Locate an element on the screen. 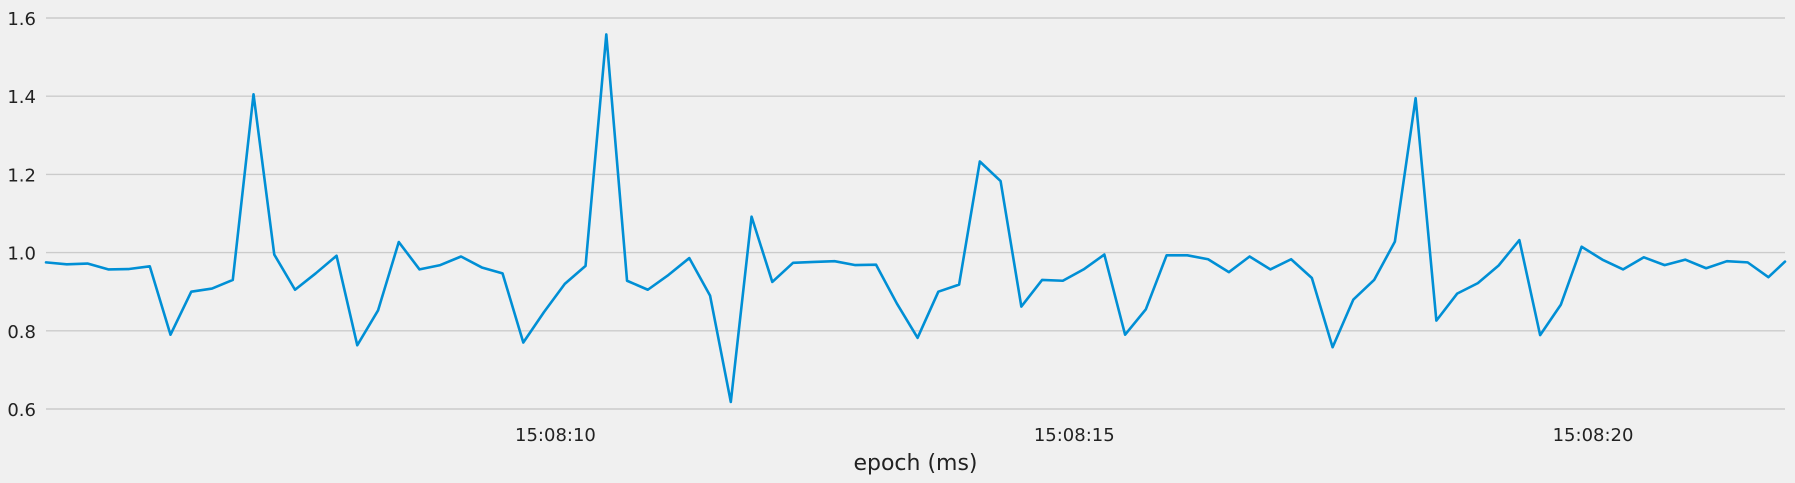 The width and height of the screenshot is (1795, 483). y-tick-label: 0.6 is located at coordinates (21, 410).